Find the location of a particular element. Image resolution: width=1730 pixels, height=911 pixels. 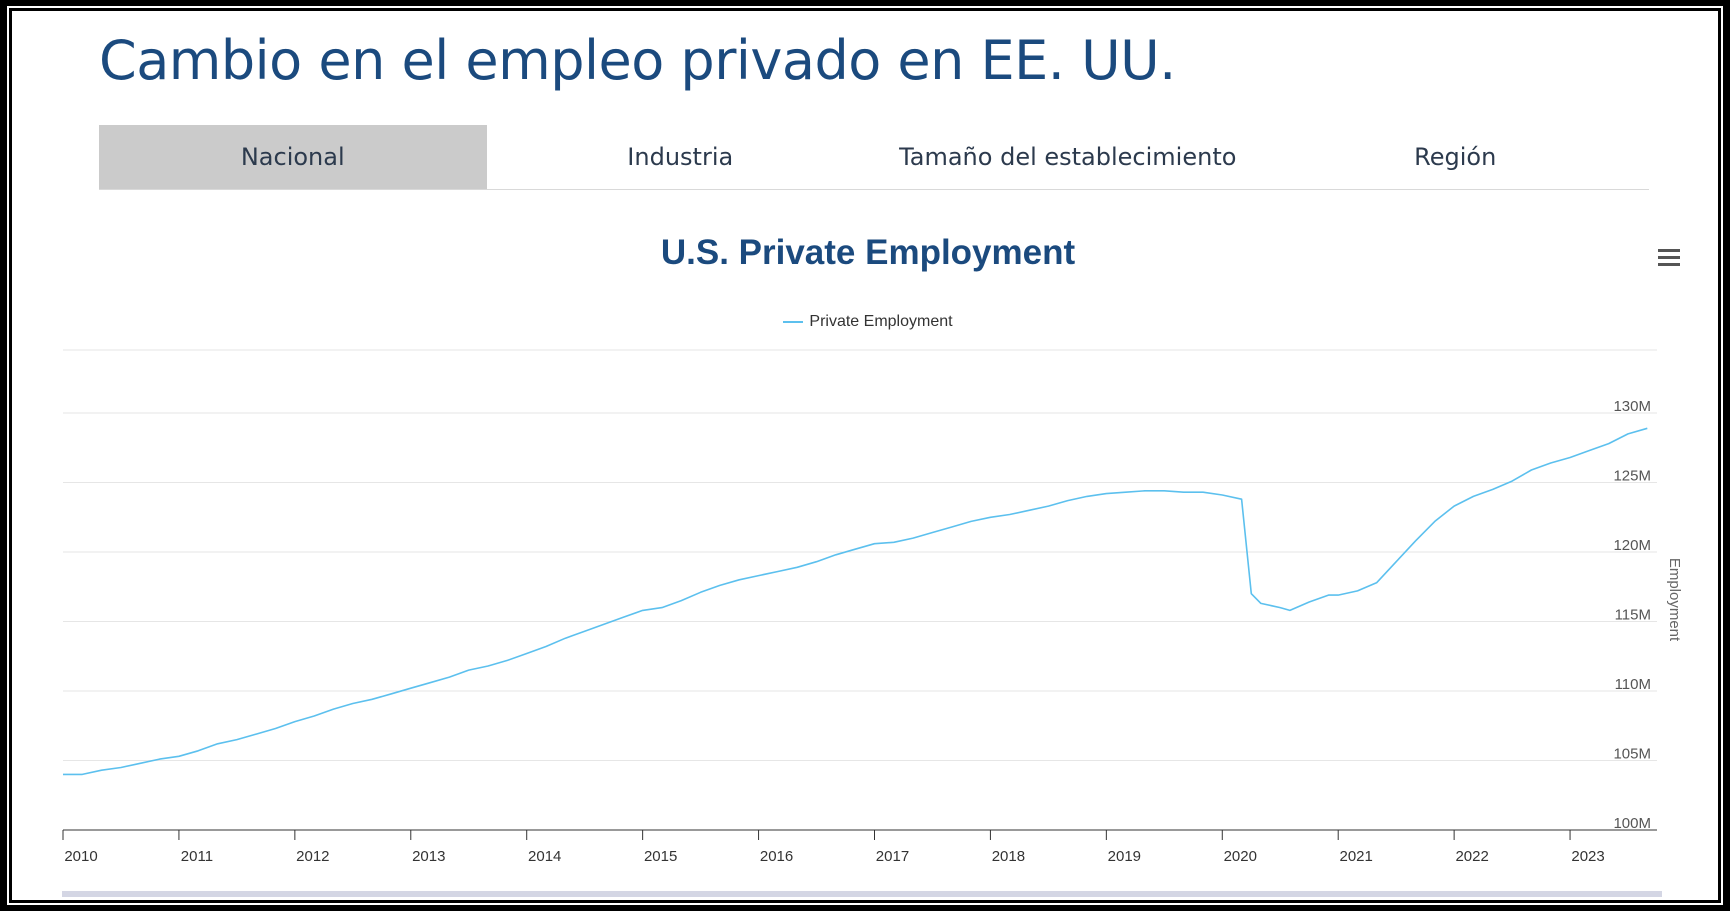

x-tick-label: 2014 is located at coordinates (544, 856).